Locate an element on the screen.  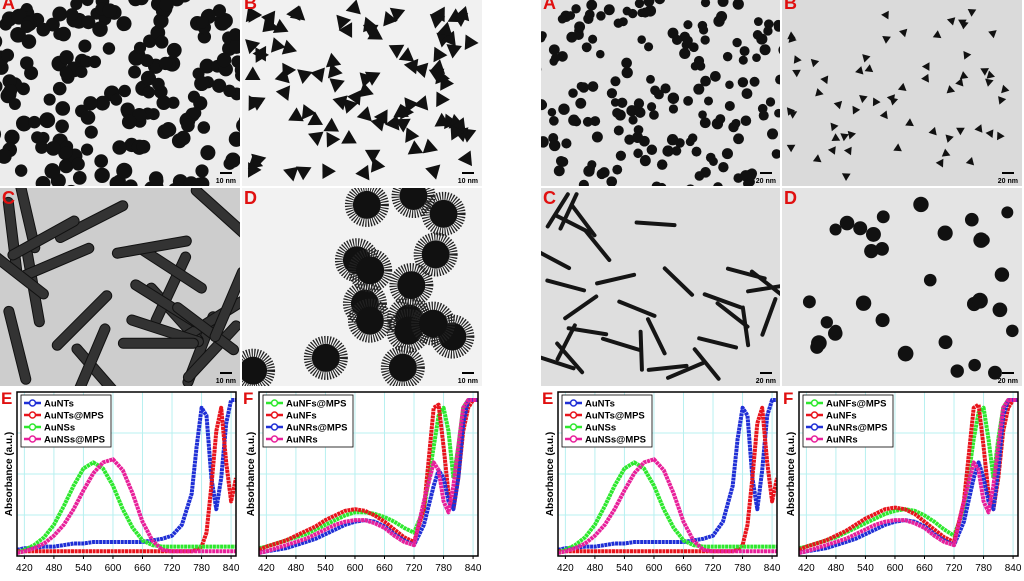
y-axis-label: Absorbance (a.u.) is located at coordinates (9, 474).